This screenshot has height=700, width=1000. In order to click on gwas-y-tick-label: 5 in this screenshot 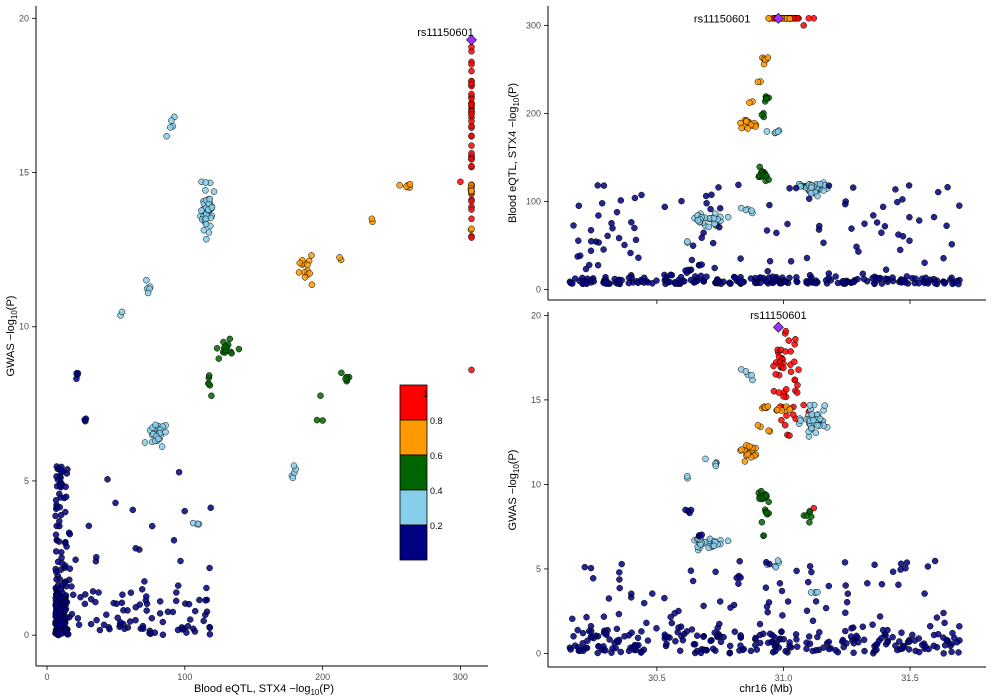, I will do `click(538, 569)`.